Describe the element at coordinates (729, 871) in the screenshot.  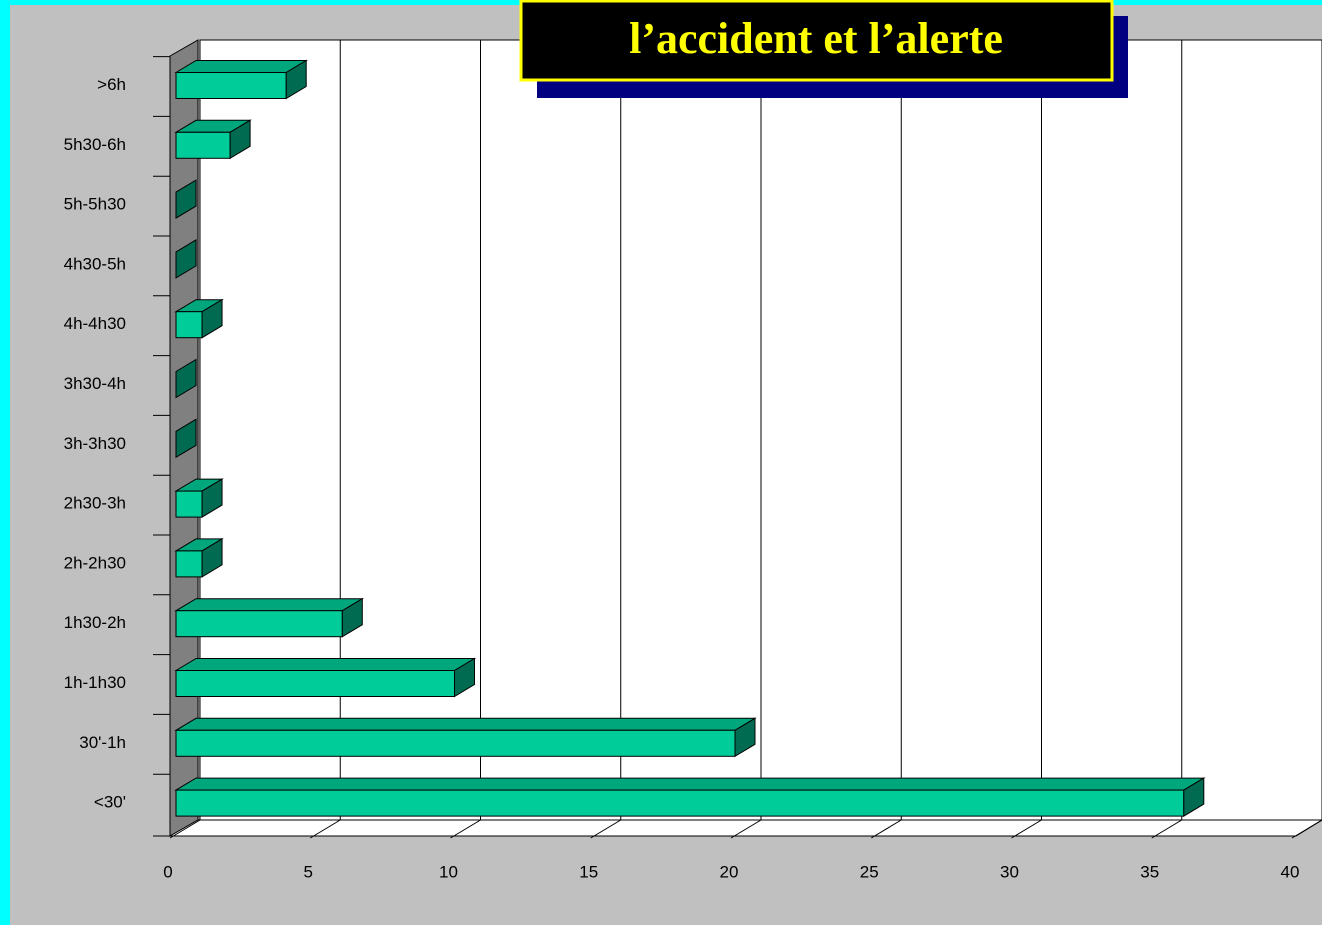
I see `x-tick-label: 20` at that location.